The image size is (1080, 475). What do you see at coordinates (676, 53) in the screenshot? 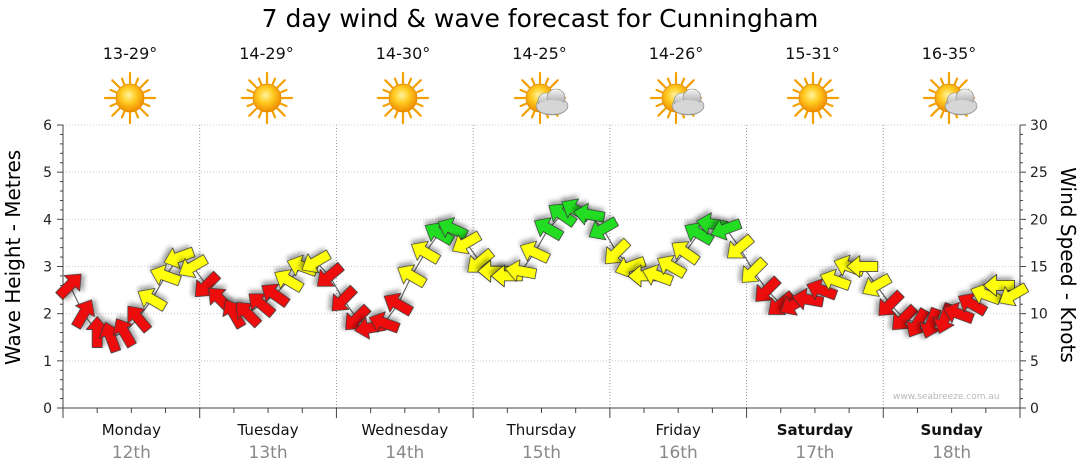
I see `temperature-label: 14-26°` at bounding box center [676, 53].